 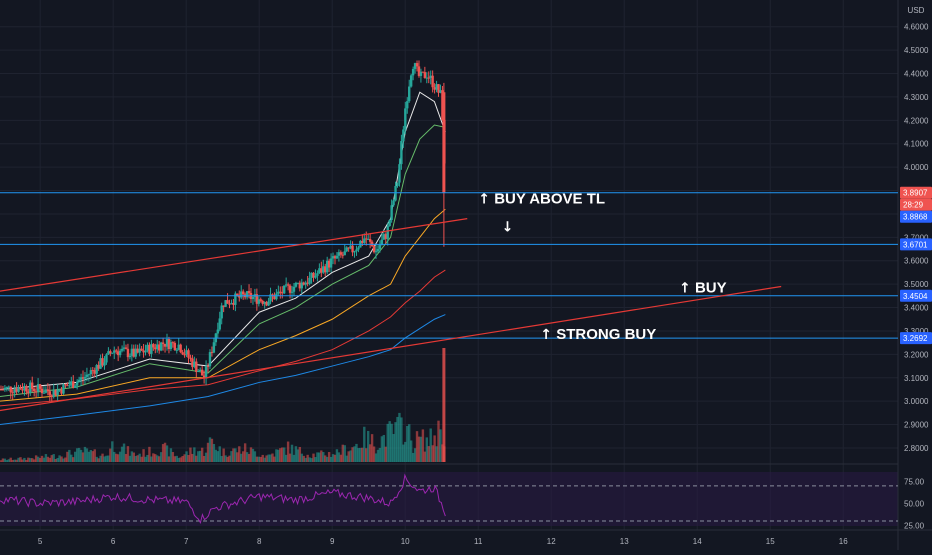 What do you see at coordinates (606, 334) in the screenshot?
I see `annotation-label: STRONG BUY` at bounding box center [606, 334].